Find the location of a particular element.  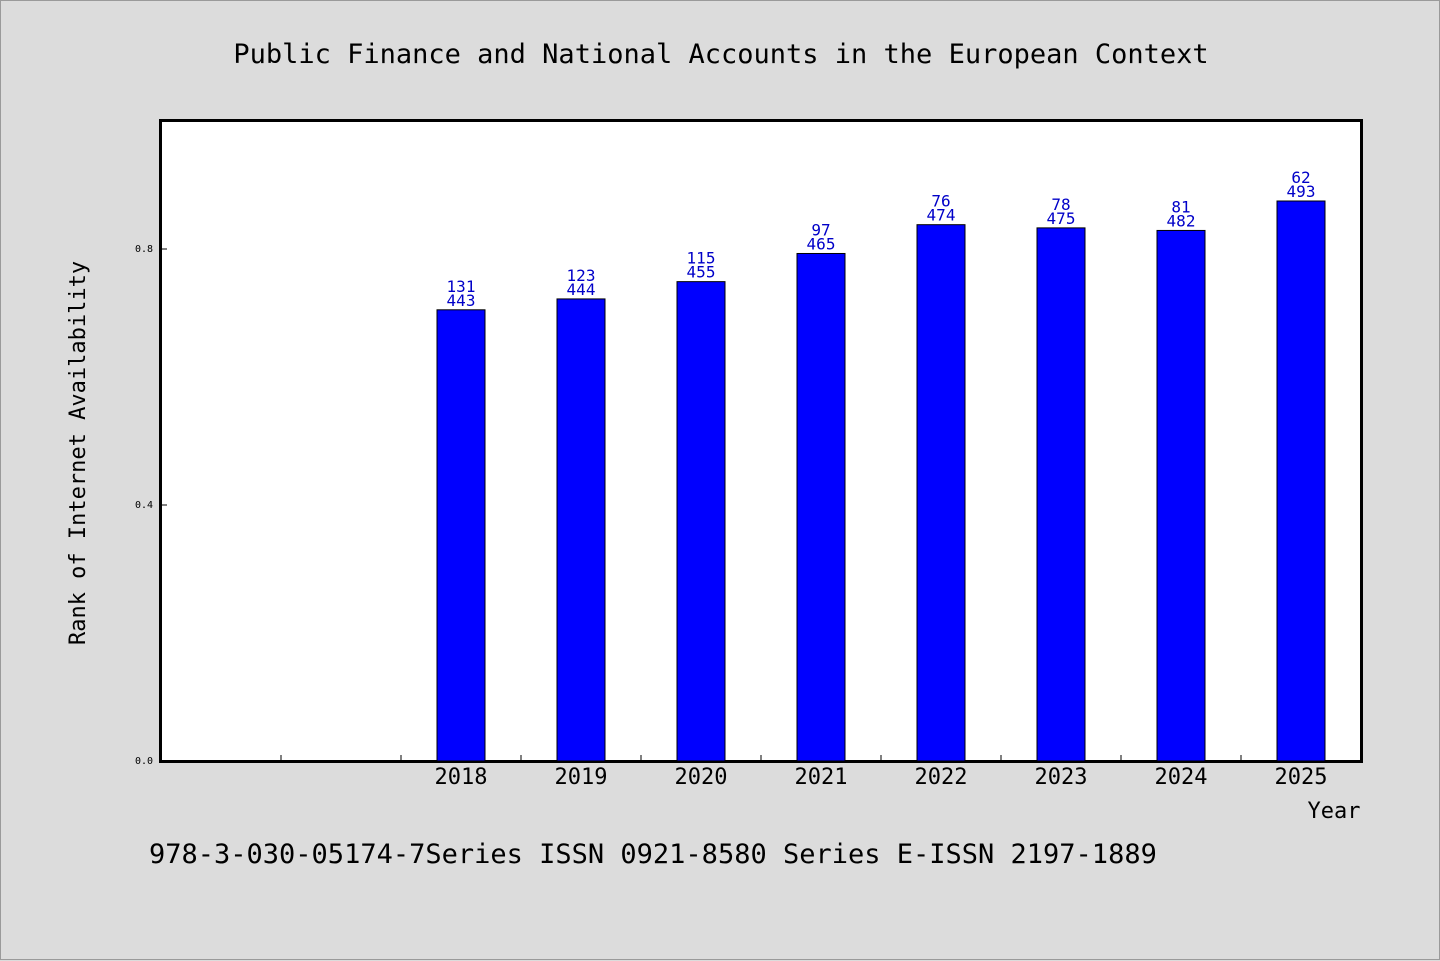

y-tick-labels: 0.0 0.4 0.8 is located at coordinates (144, 505).